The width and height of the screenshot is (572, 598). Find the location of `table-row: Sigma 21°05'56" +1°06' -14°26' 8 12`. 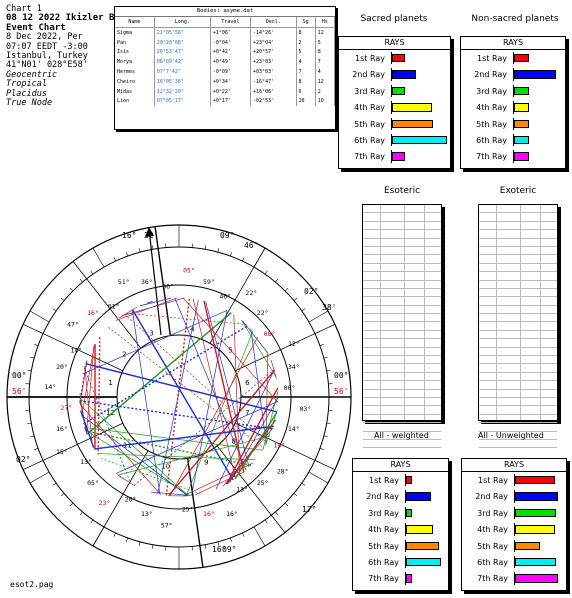

table-row: Sigma 21°05'56" +1°06' -14°26' 8 12 is located at coordinates (225, 32).